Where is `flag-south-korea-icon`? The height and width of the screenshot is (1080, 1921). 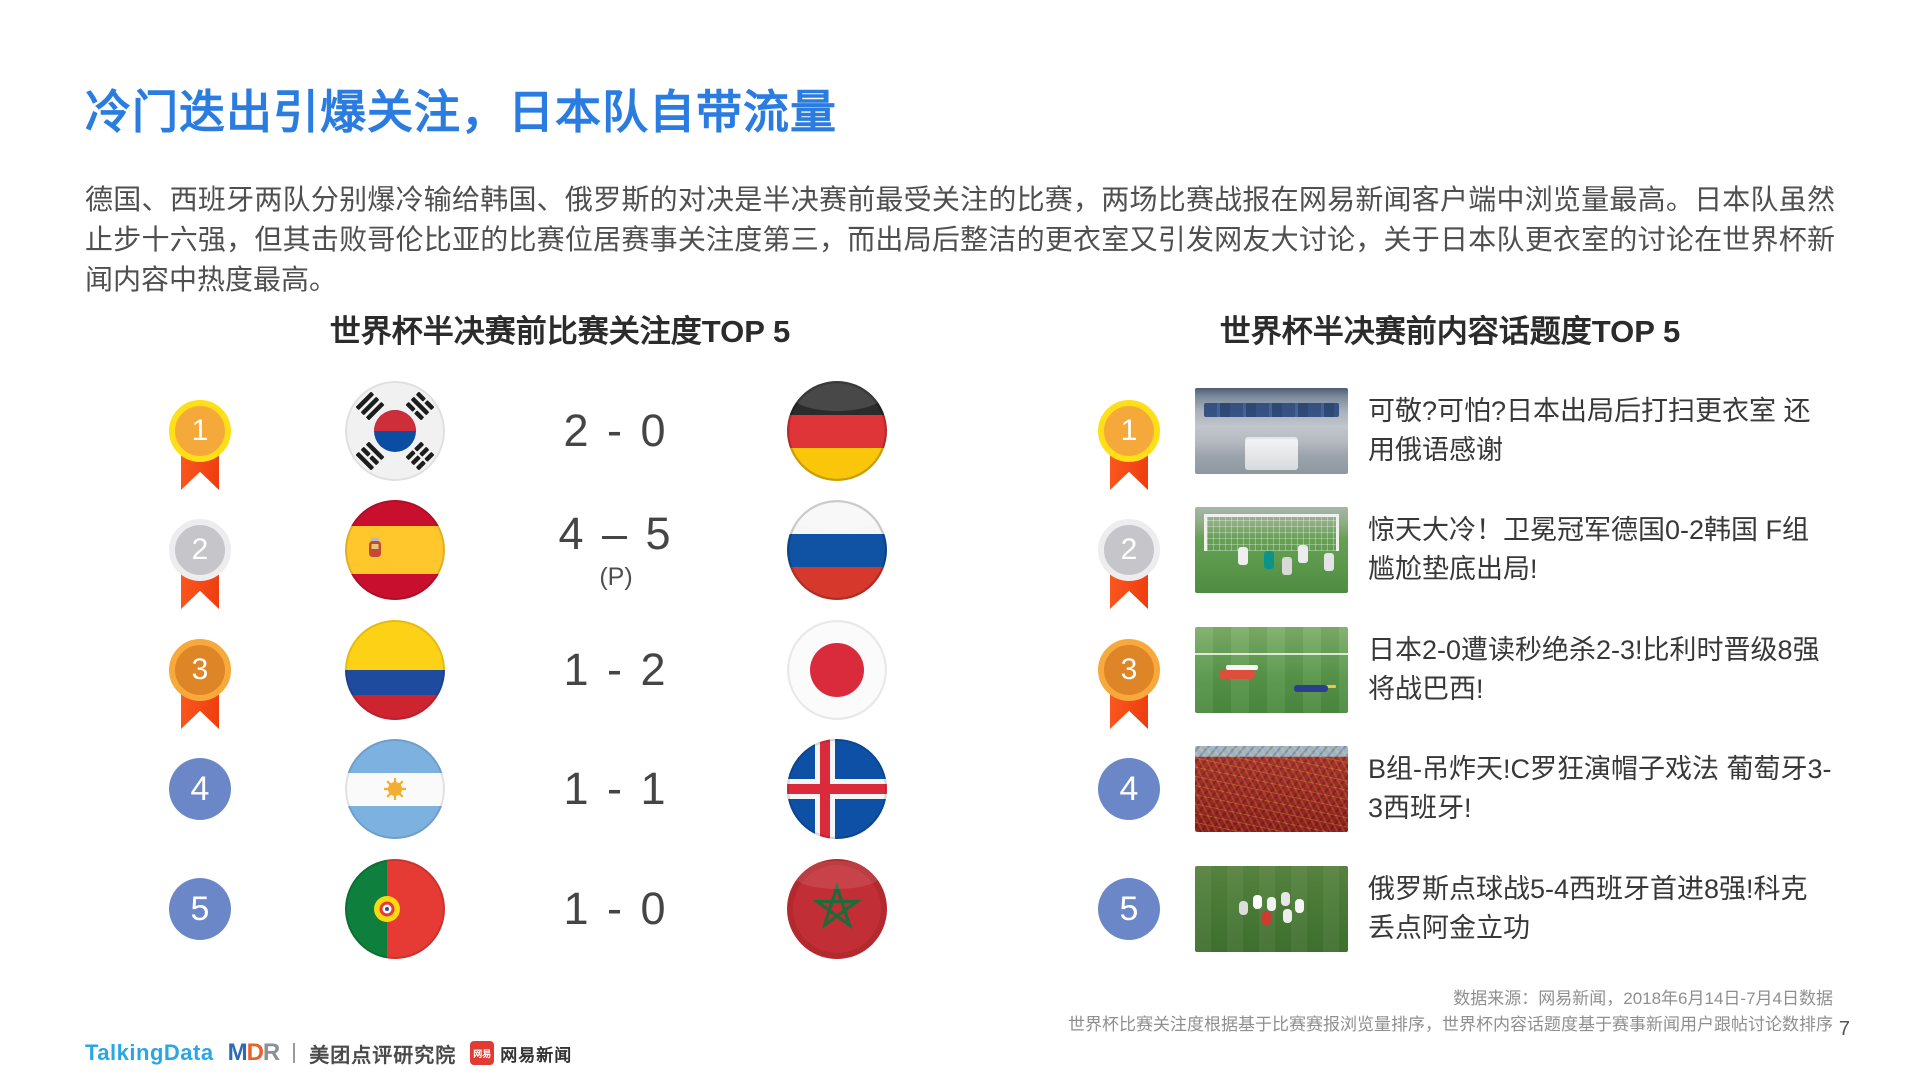
flag-south-korea-icon is located at coordinates (395, 431).